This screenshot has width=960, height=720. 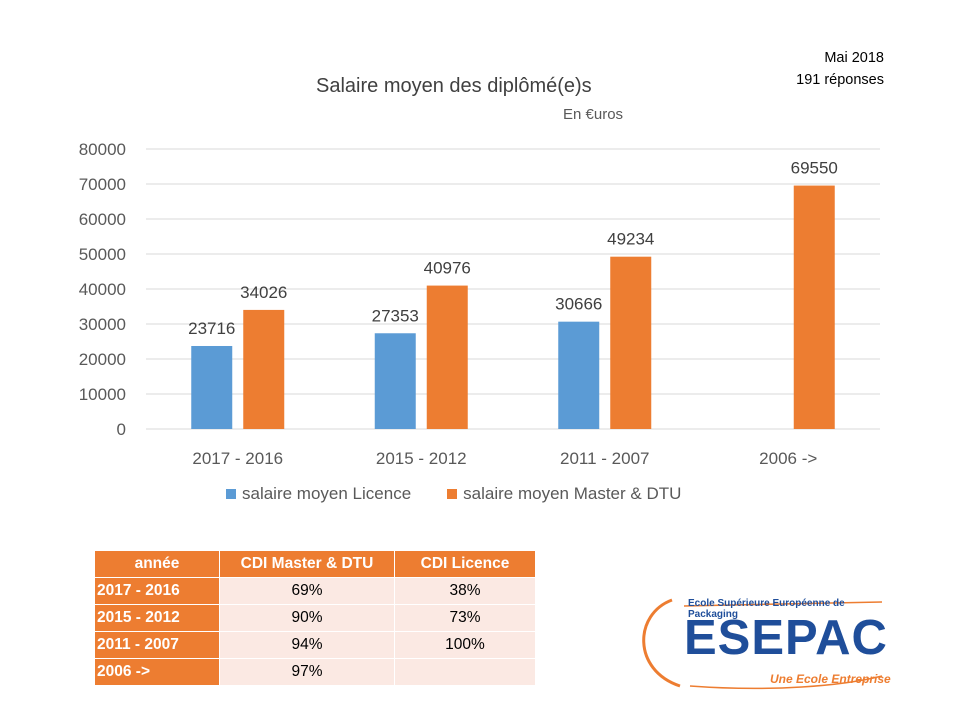 I want to click on legend-swatch-licence, so click(x=231, y=494).